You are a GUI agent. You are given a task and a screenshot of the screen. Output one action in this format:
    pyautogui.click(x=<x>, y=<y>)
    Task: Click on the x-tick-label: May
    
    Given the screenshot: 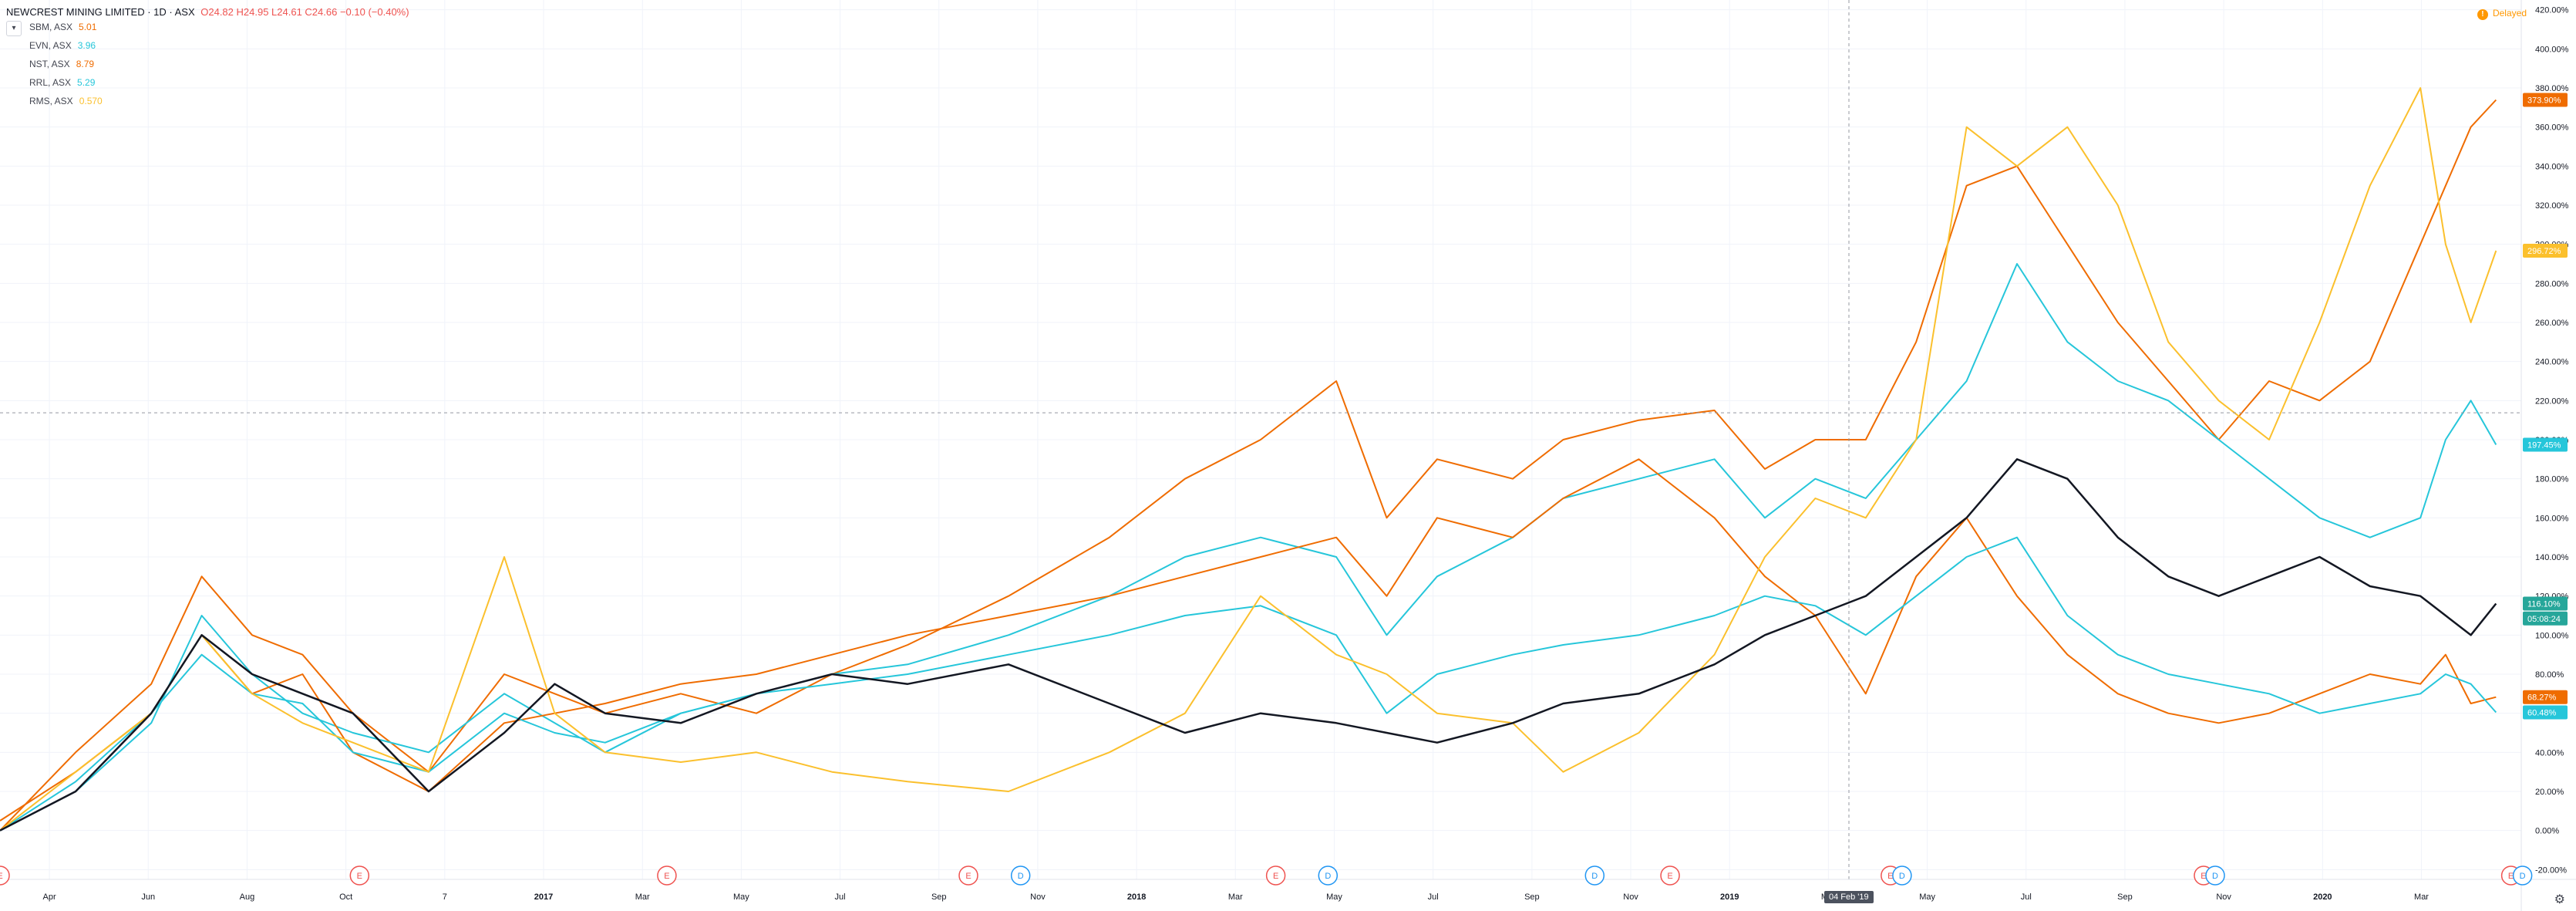 What is the action you would take?
    pyautogui.click(x=1927, y=897)
    